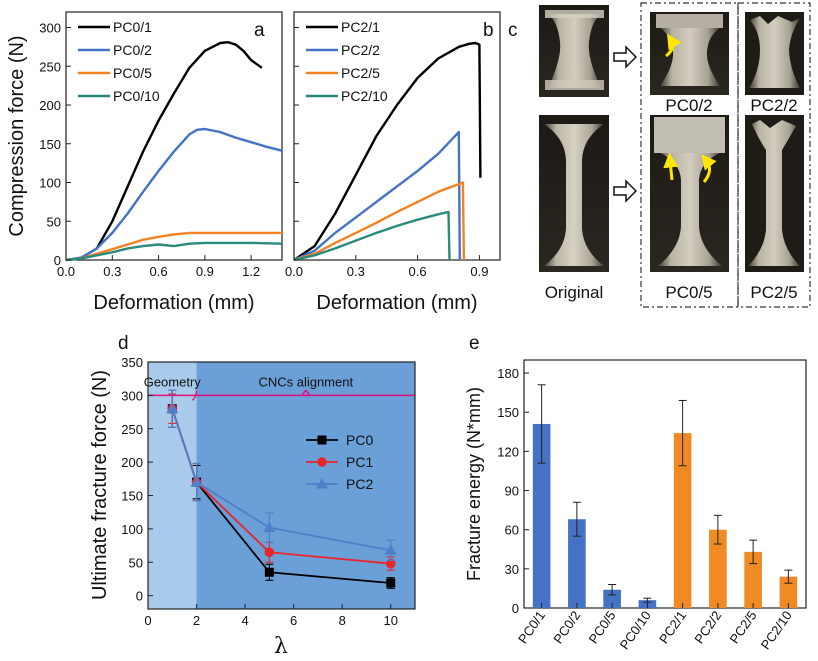 Image resolution: width=818 pixels, height=661 pixels. Describe the element at coordinates (359, 484) in the screenshot. I see `legend-label: PC2` at that location.